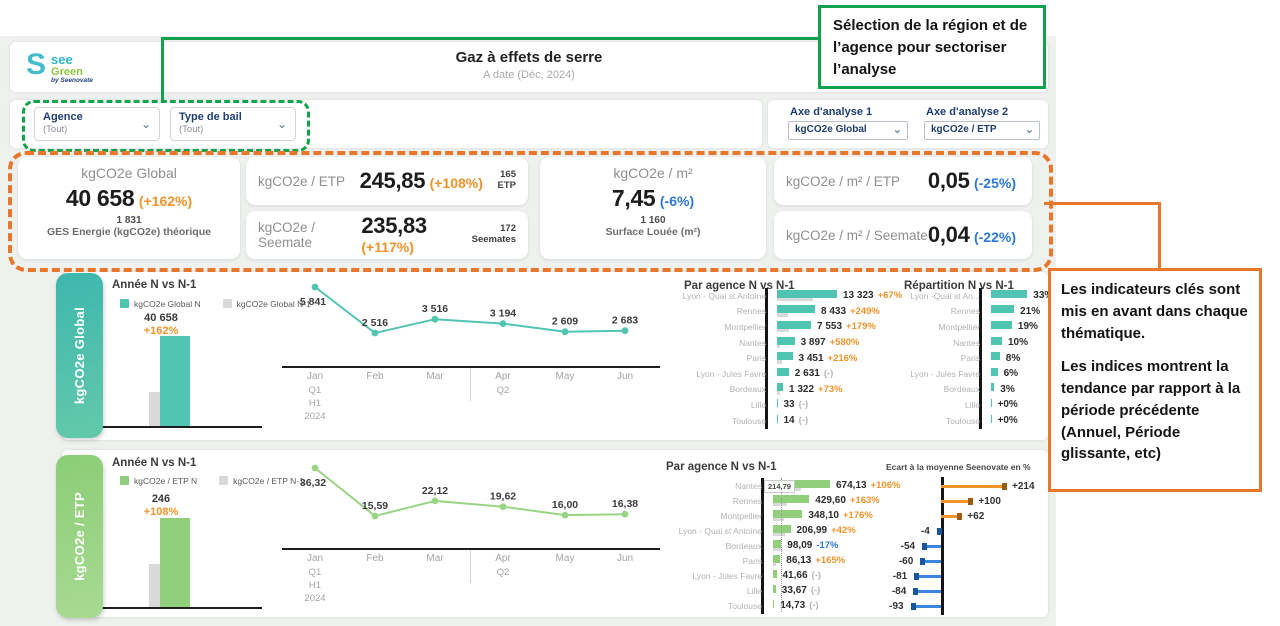 Image resolution: width=1280 pixels, height=626 pixels. Describe the element at coordinates (857, 515) in the screenshot. I see `agence-delta: +176%` at that location.